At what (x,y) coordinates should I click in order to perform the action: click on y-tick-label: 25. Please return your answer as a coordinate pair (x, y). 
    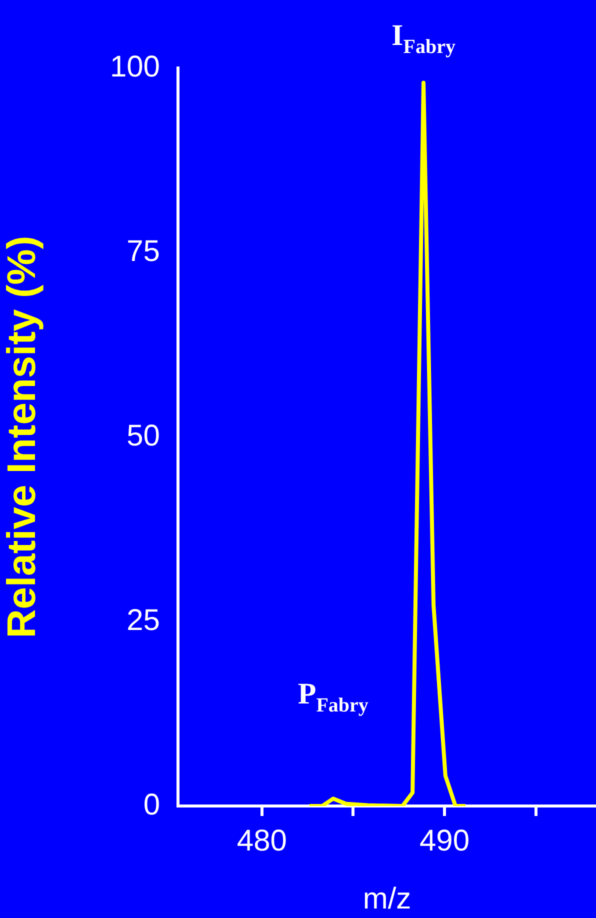
    Looking at the image, I should click on (143, 620).